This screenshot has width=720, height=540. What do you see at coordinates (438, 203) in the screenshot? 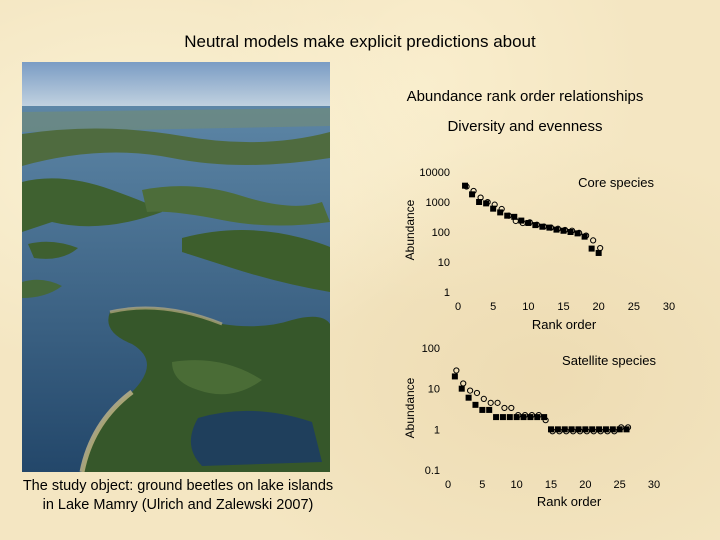
I see `y-tick-label: 1000` at bounding box center [438, 203].